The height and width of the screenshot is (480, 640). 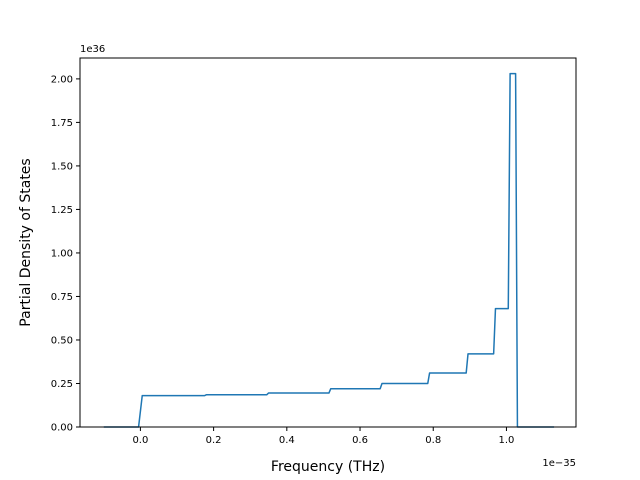 I want to click on x-tick-label: 0.4, so click(x=287, y=440).